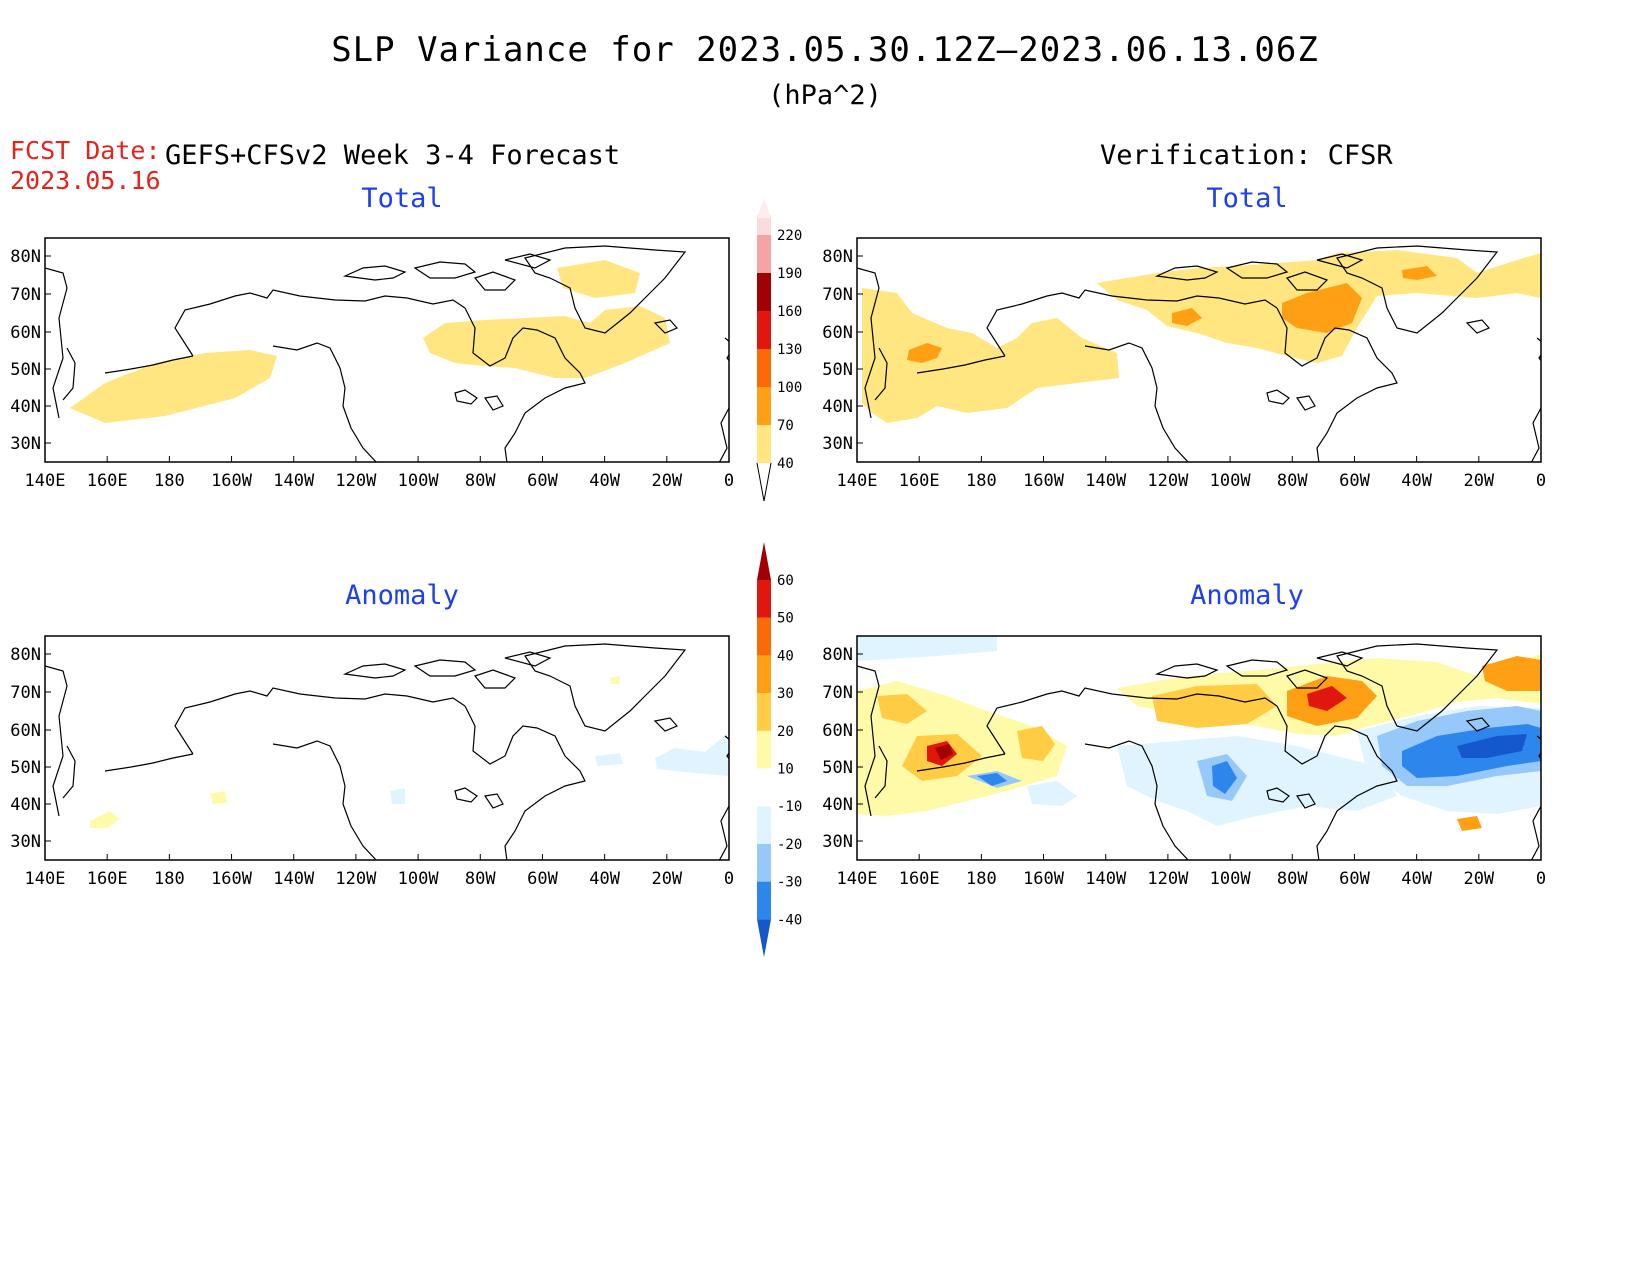 This screenshot has width=1650, height=1275. What do you see at coordinates (785, 426) in the screenshot?
I see `total-colorbar-label: 70` at bounding box center [785, 426].